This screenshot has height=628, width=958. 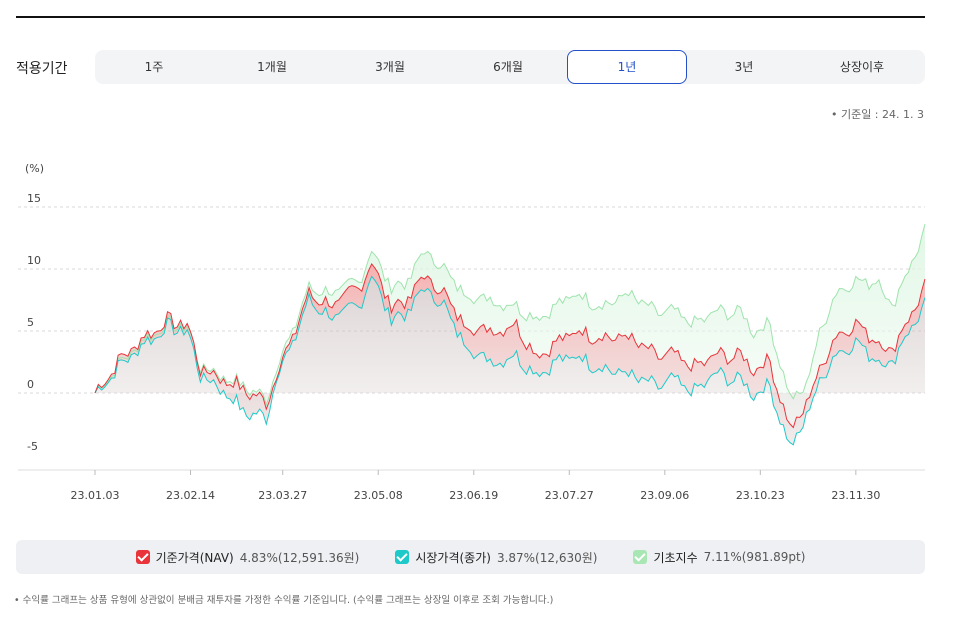 What do you see at coordinates (664, 495) in the screenshot?
I see `x-tick-label: 23.09.06` at bounding box center [664, 495].